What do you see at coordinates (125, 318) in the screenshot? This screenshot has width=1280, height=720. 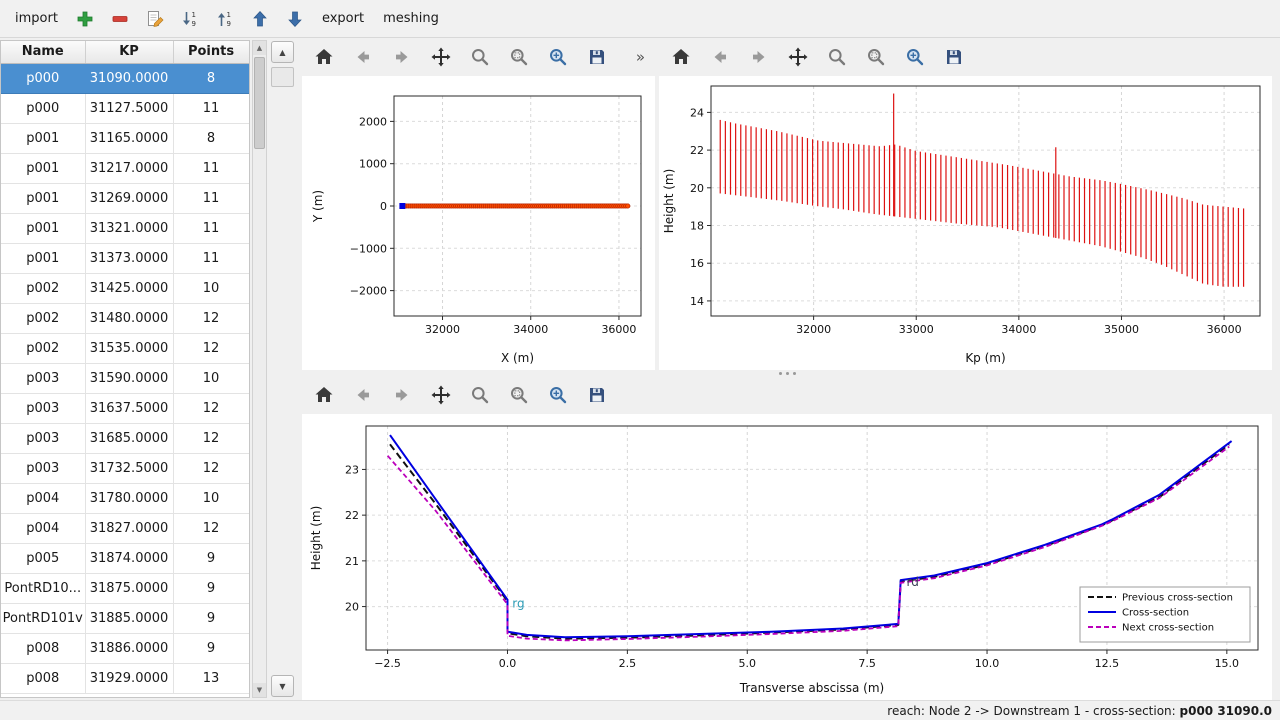 I see `table-row: p002 31480.0000 12` at bounding box center [125, 318].